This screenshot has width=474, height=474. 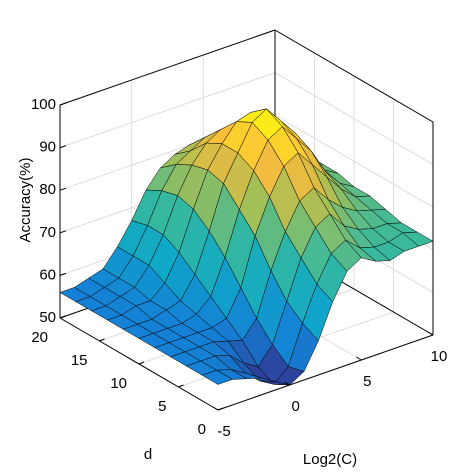 What do you see at coordinates (217, 377) in the screenshot?
I see `surface-cell` at bounding box center [217, 377].